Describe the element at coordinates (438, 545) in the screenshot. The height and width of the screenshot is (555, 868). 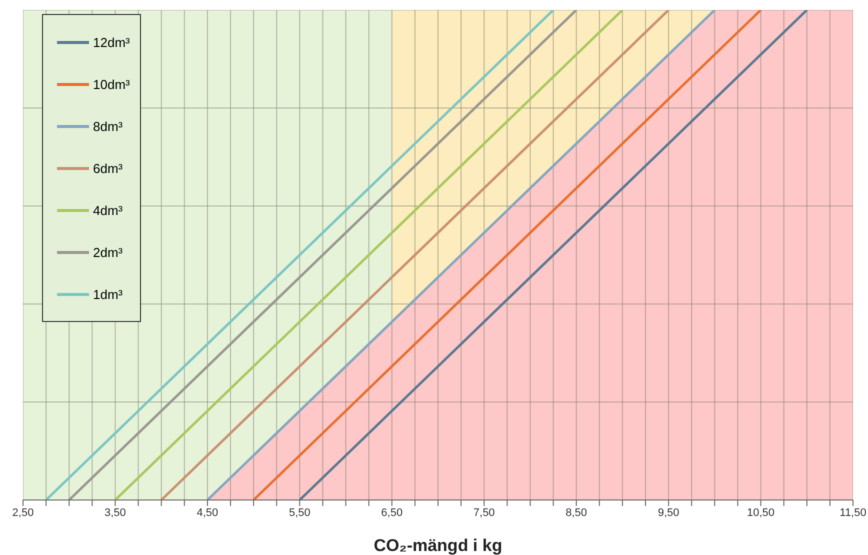
I see `x-axis-title: CO₂-mängd i kg` at that location.